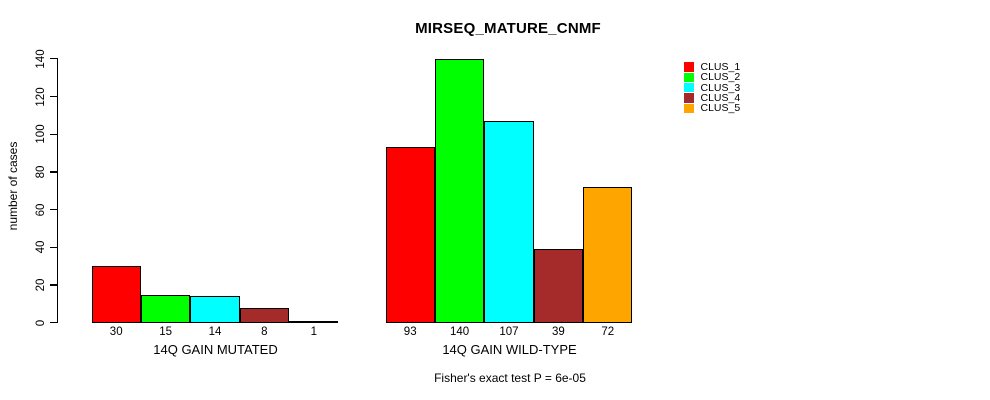 The width and height of the screenshot is (990, 400). I want to click on legend-item-clus_4: CLUS_4, so click(712, 98).